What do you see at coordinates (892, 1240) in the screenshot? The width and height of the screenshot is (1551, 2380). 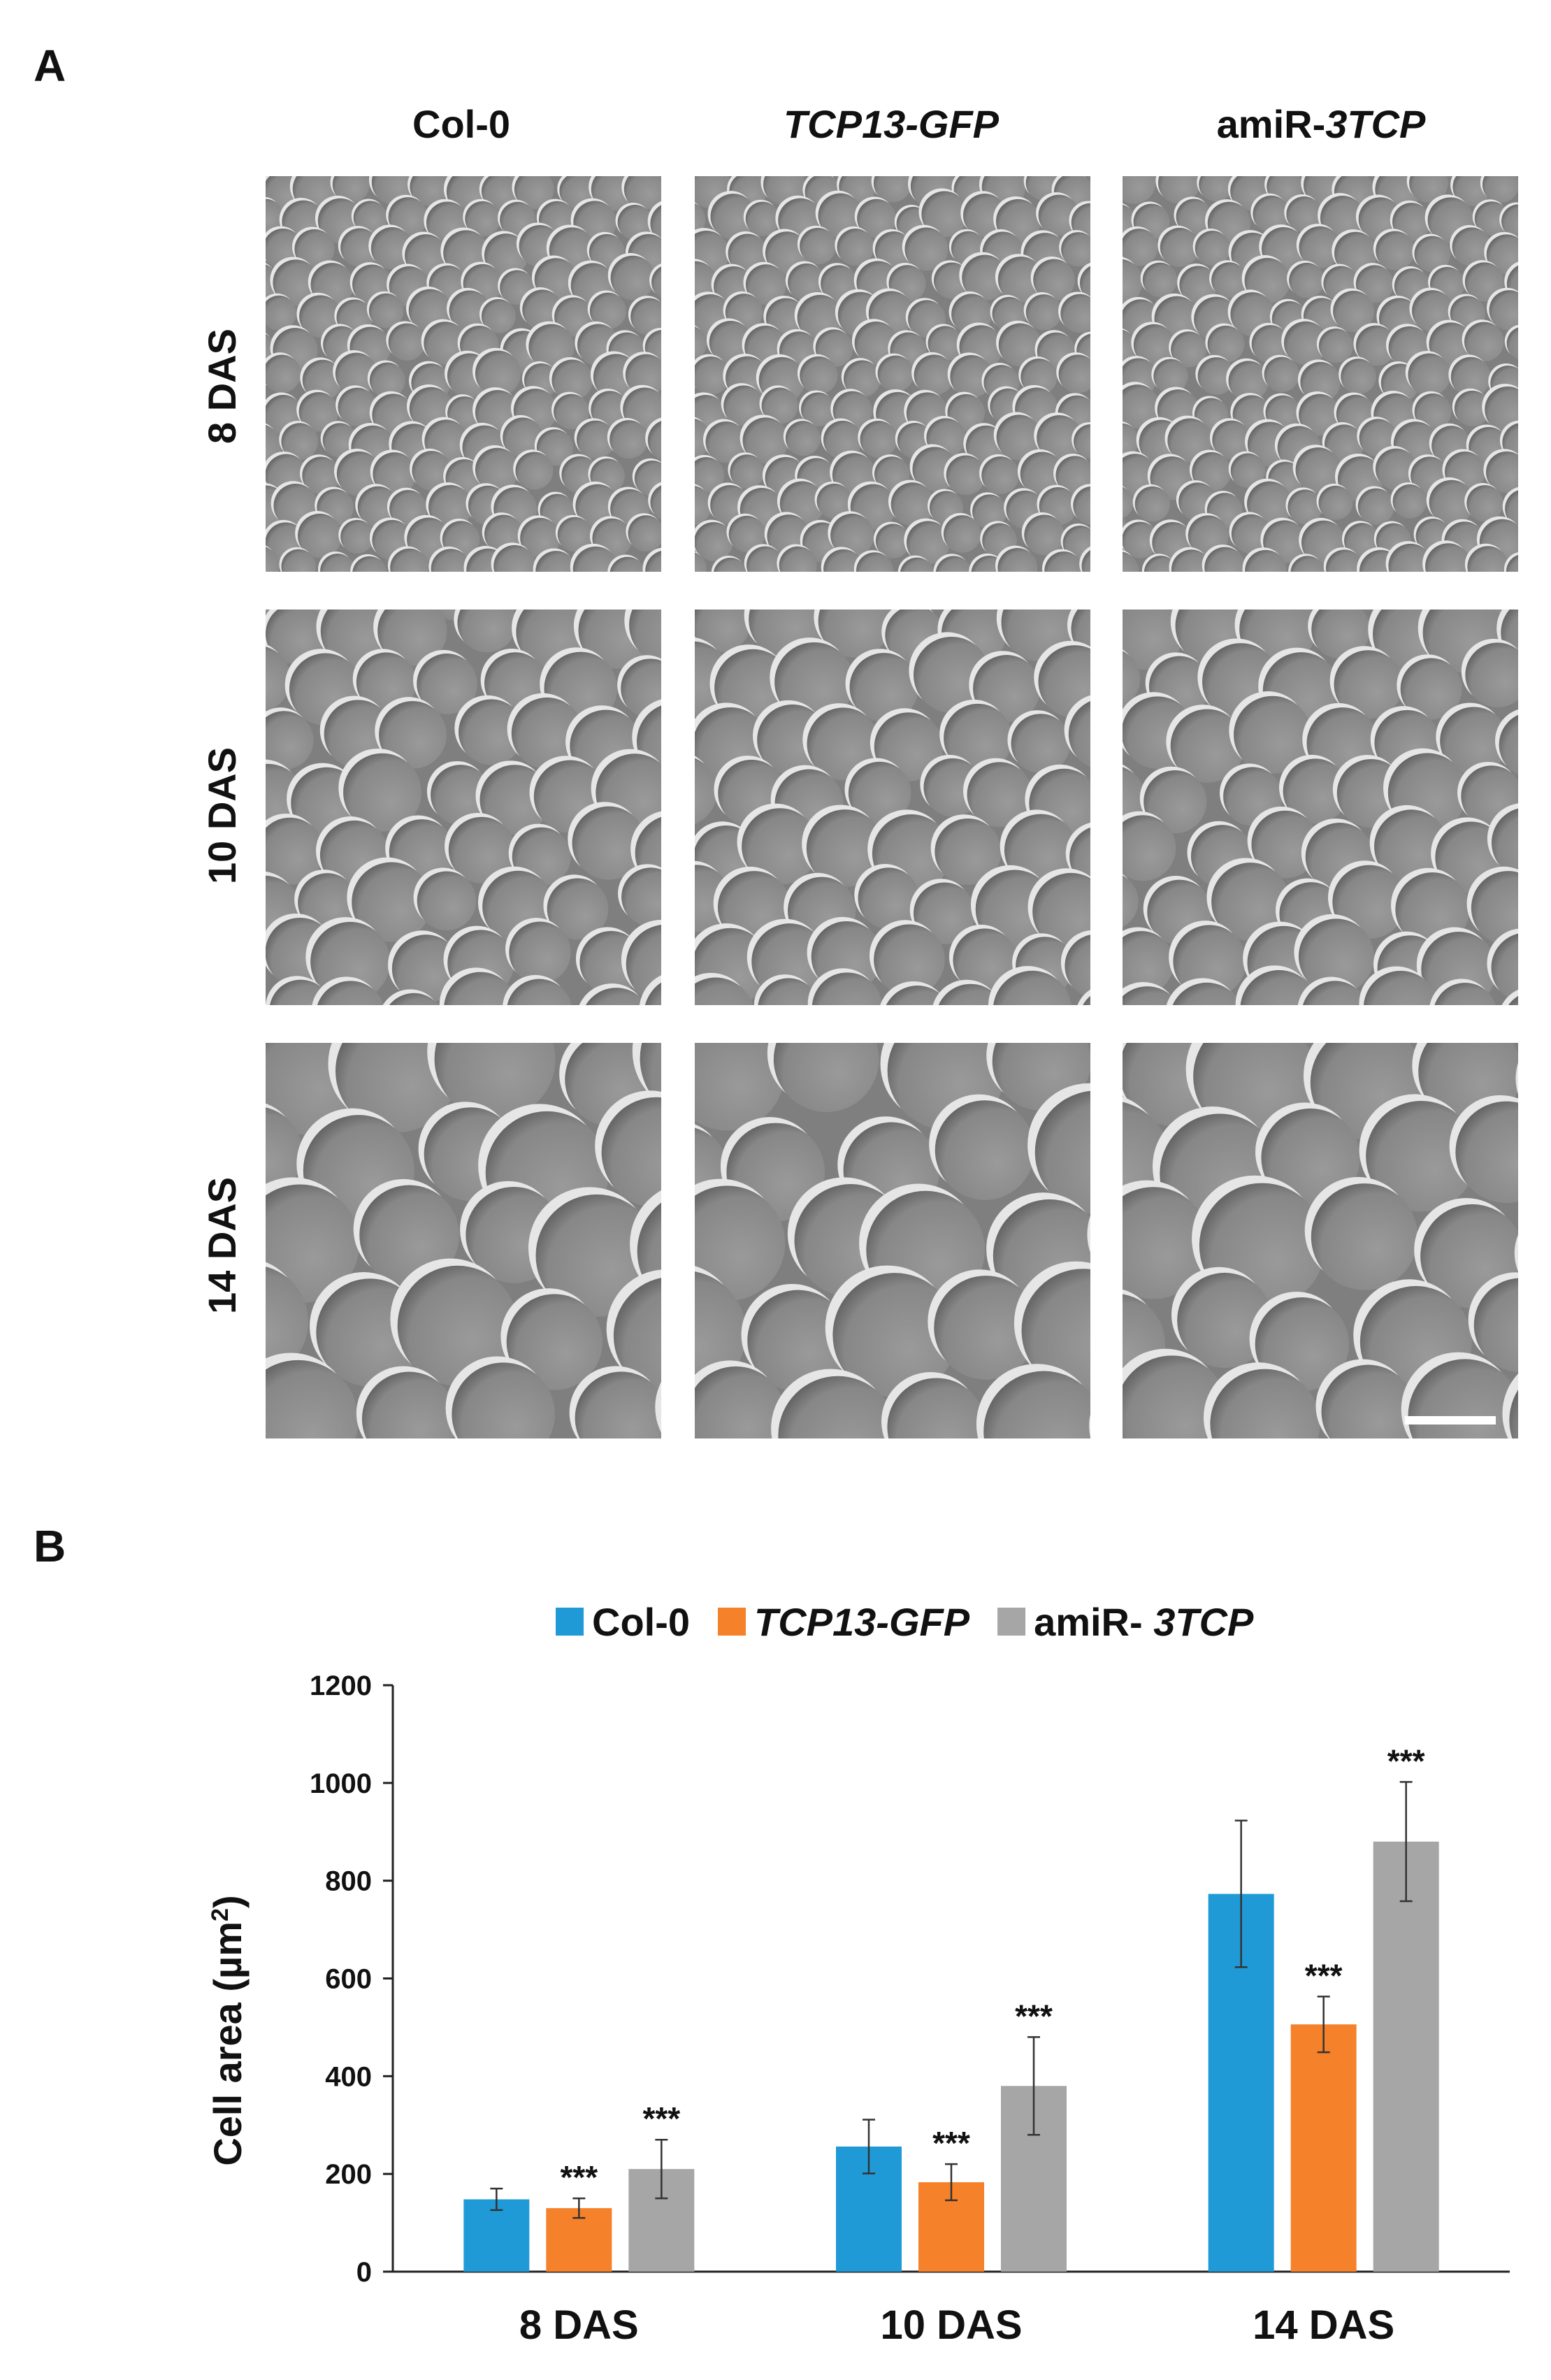 I see `micrograph-tcp13-14das` at bounding box center [892, 1240].